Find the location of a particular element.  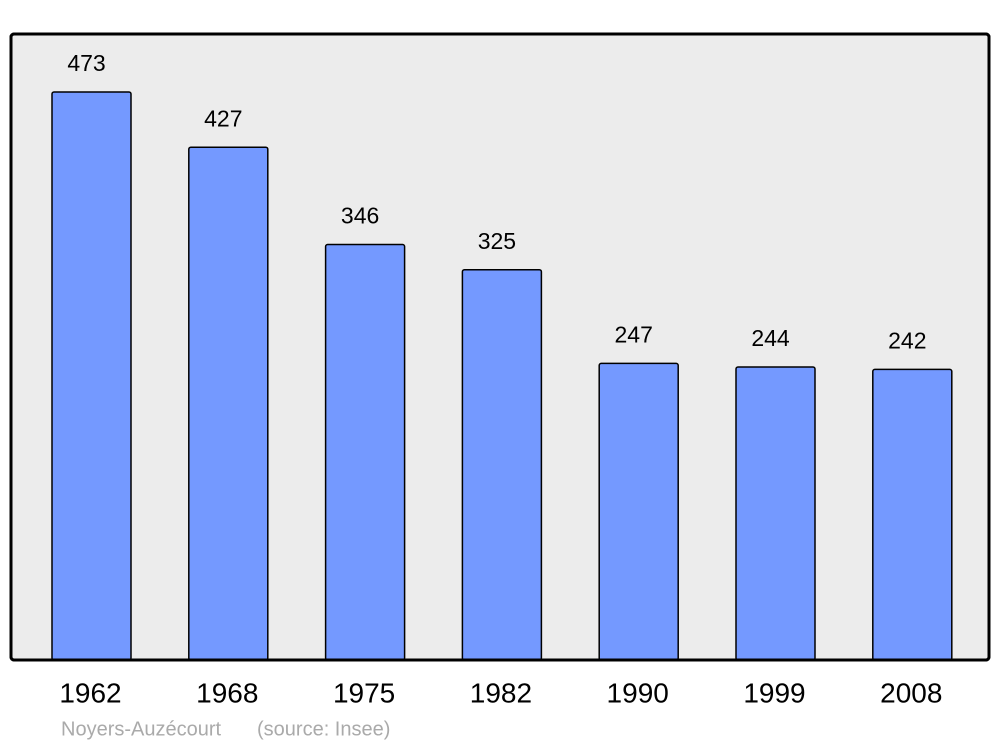

x-tick-label: 1962 is located at coordinates (90, 692).